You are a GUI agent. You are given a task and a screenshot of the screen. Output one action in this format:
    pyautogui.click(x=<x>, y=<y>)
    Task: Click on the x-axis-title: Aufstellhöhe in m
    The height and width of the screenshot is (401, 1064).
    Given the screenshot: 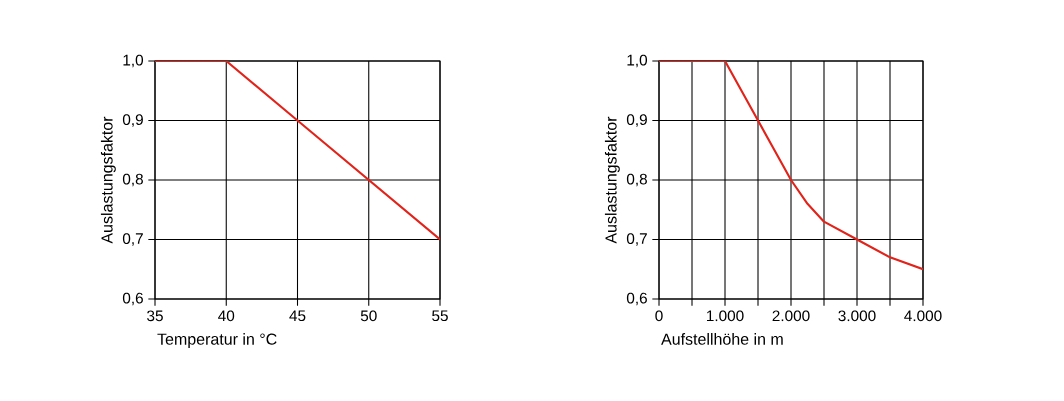 What is the action you would take?
    pyautogui.click(x=722, y=339)
    